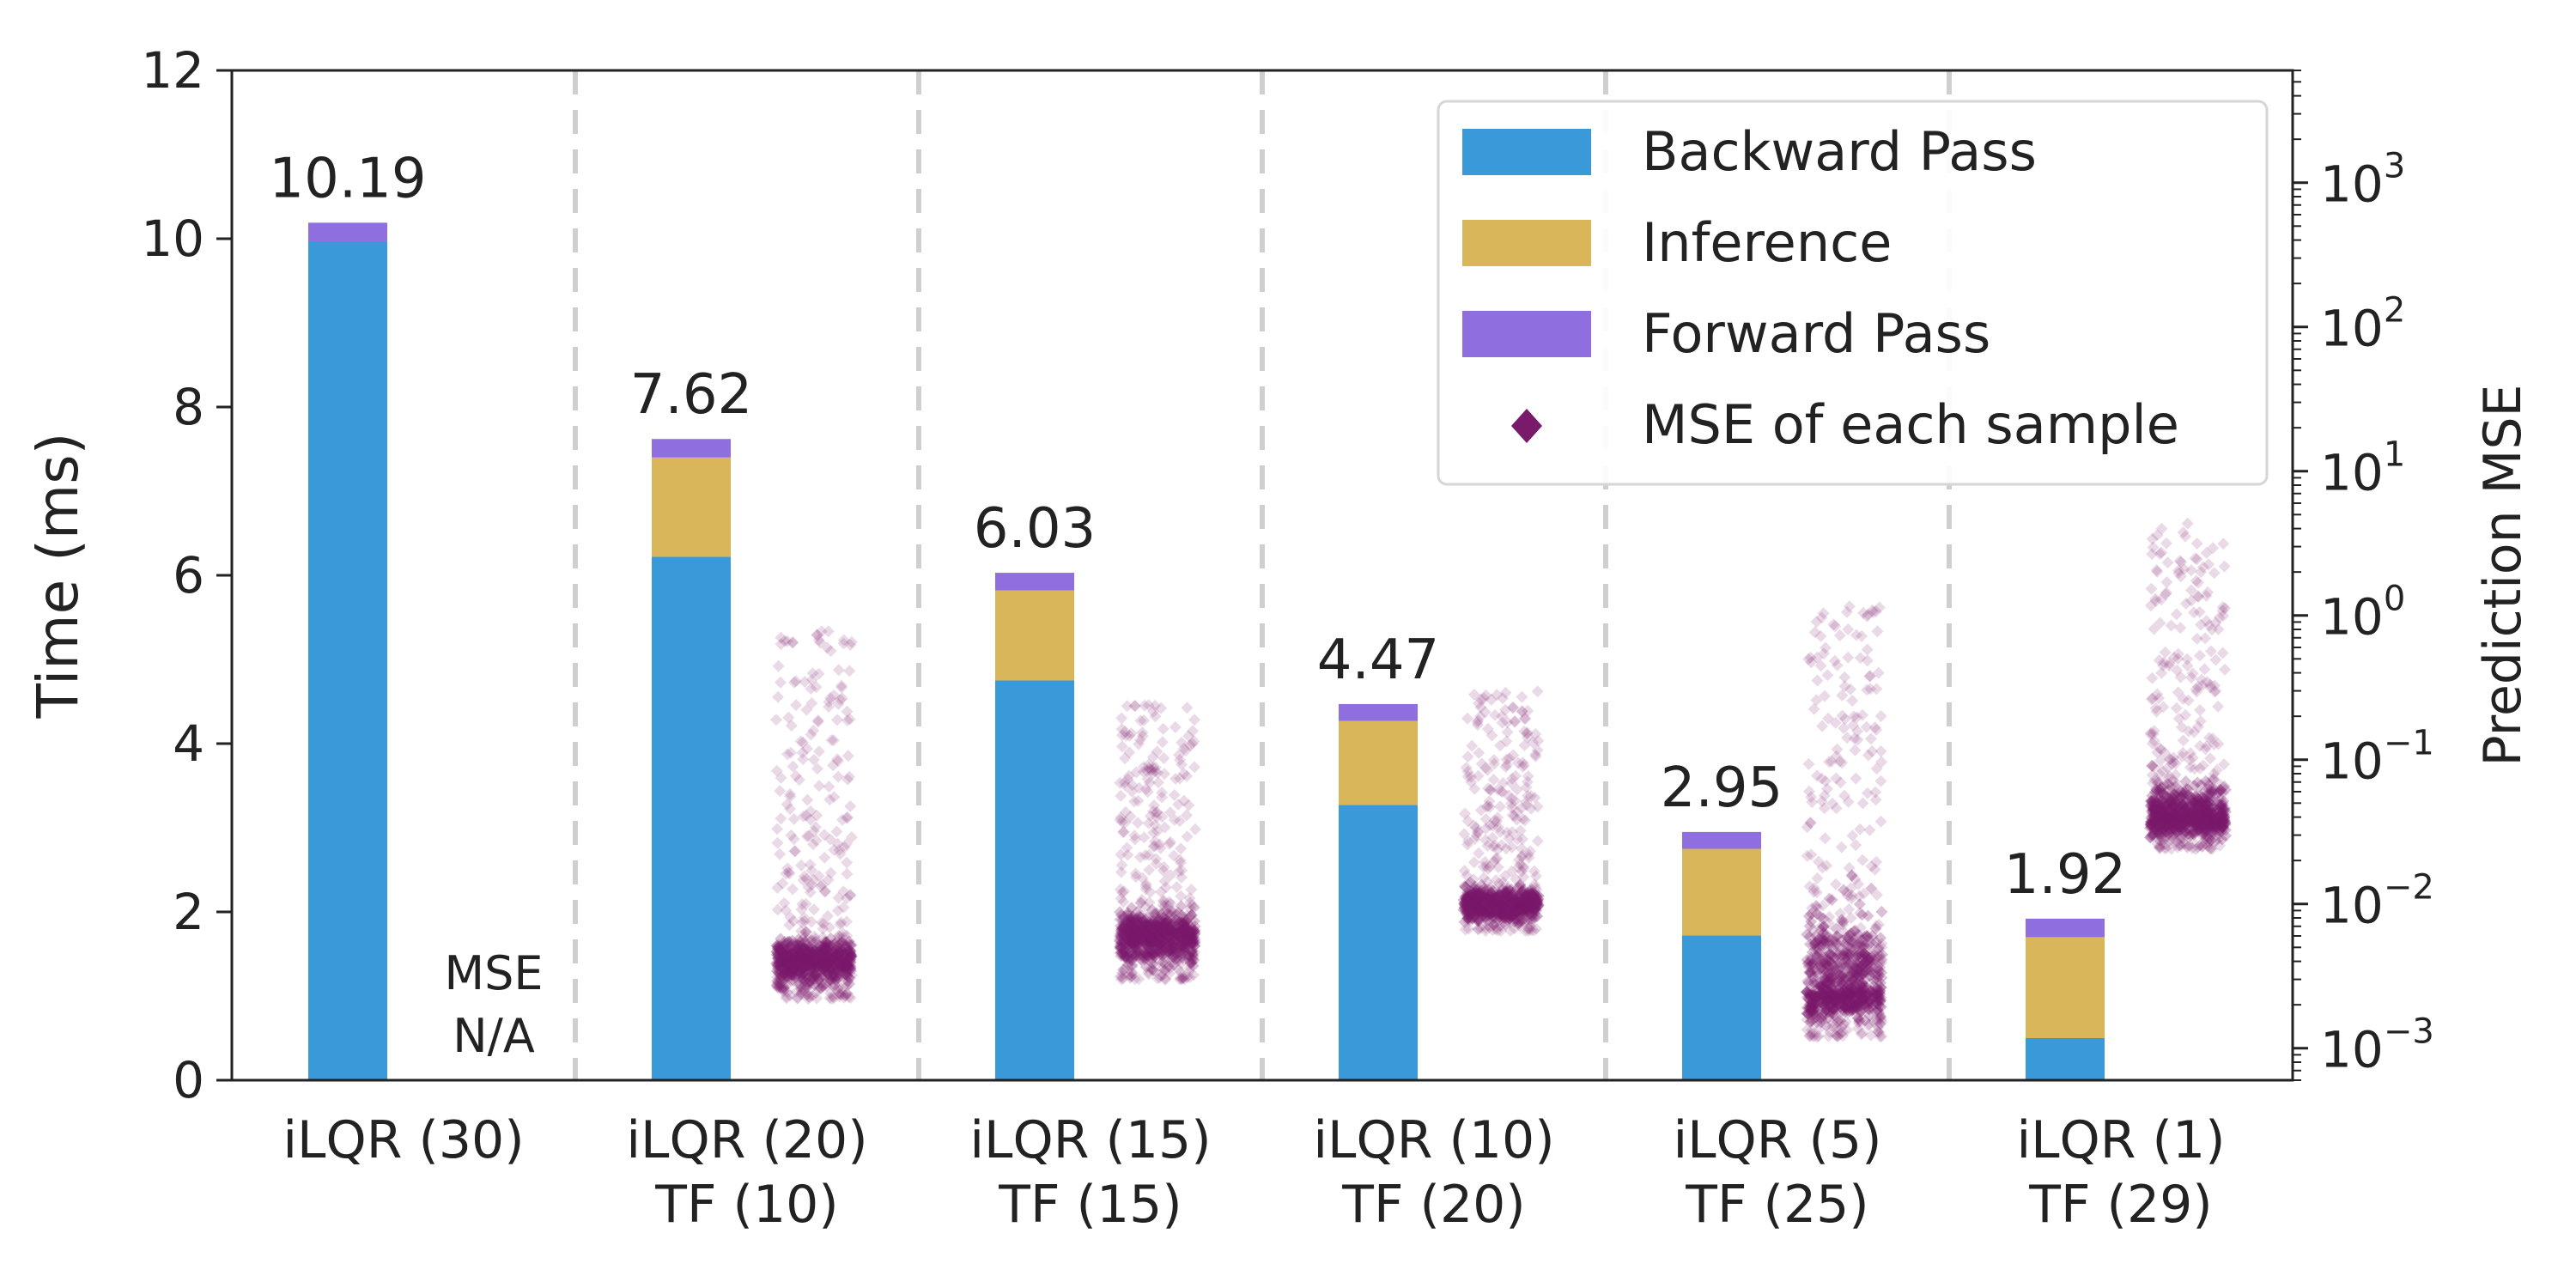 The image size is (2576, 1288). Describe the element at coordinates (188, 912) in the screenshot. I see `y-tick-label: 2` at that location.